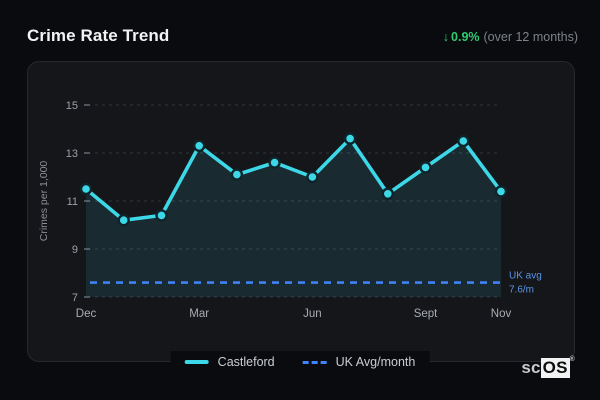 This screenshot has width=600, height=400. I want to click on data-point-nov, so click(501, 191).